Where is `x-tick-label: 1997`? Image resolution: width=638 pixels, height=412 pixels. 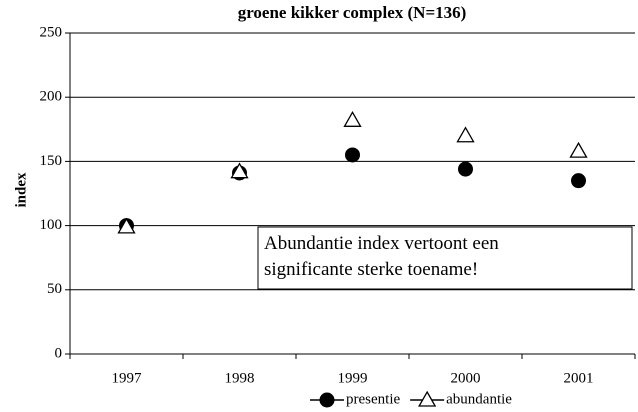
x-tick-label: 1997 is located at coordinates (127, 378).